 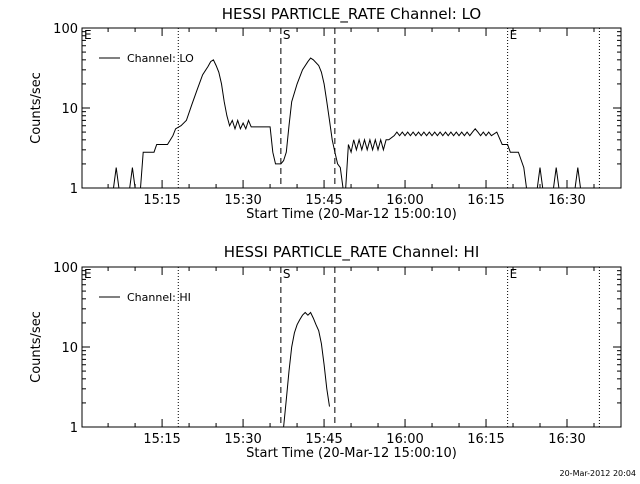 I want to click on series-line, so click(x=306, y=369).